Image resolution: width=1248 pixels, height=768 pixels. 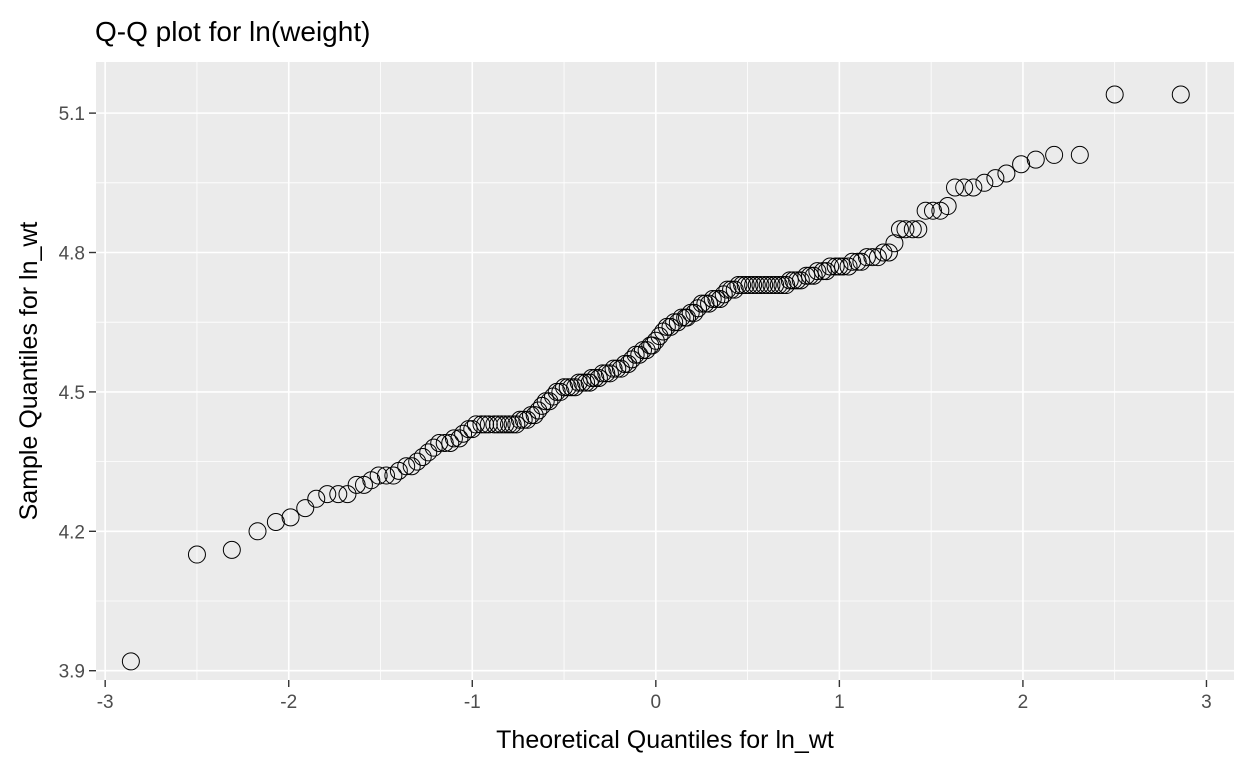 What do you see at coordinates (72, 254) in the screenshot?
I see `y-tick-label: 4.8` at bounding box center [72, 254].